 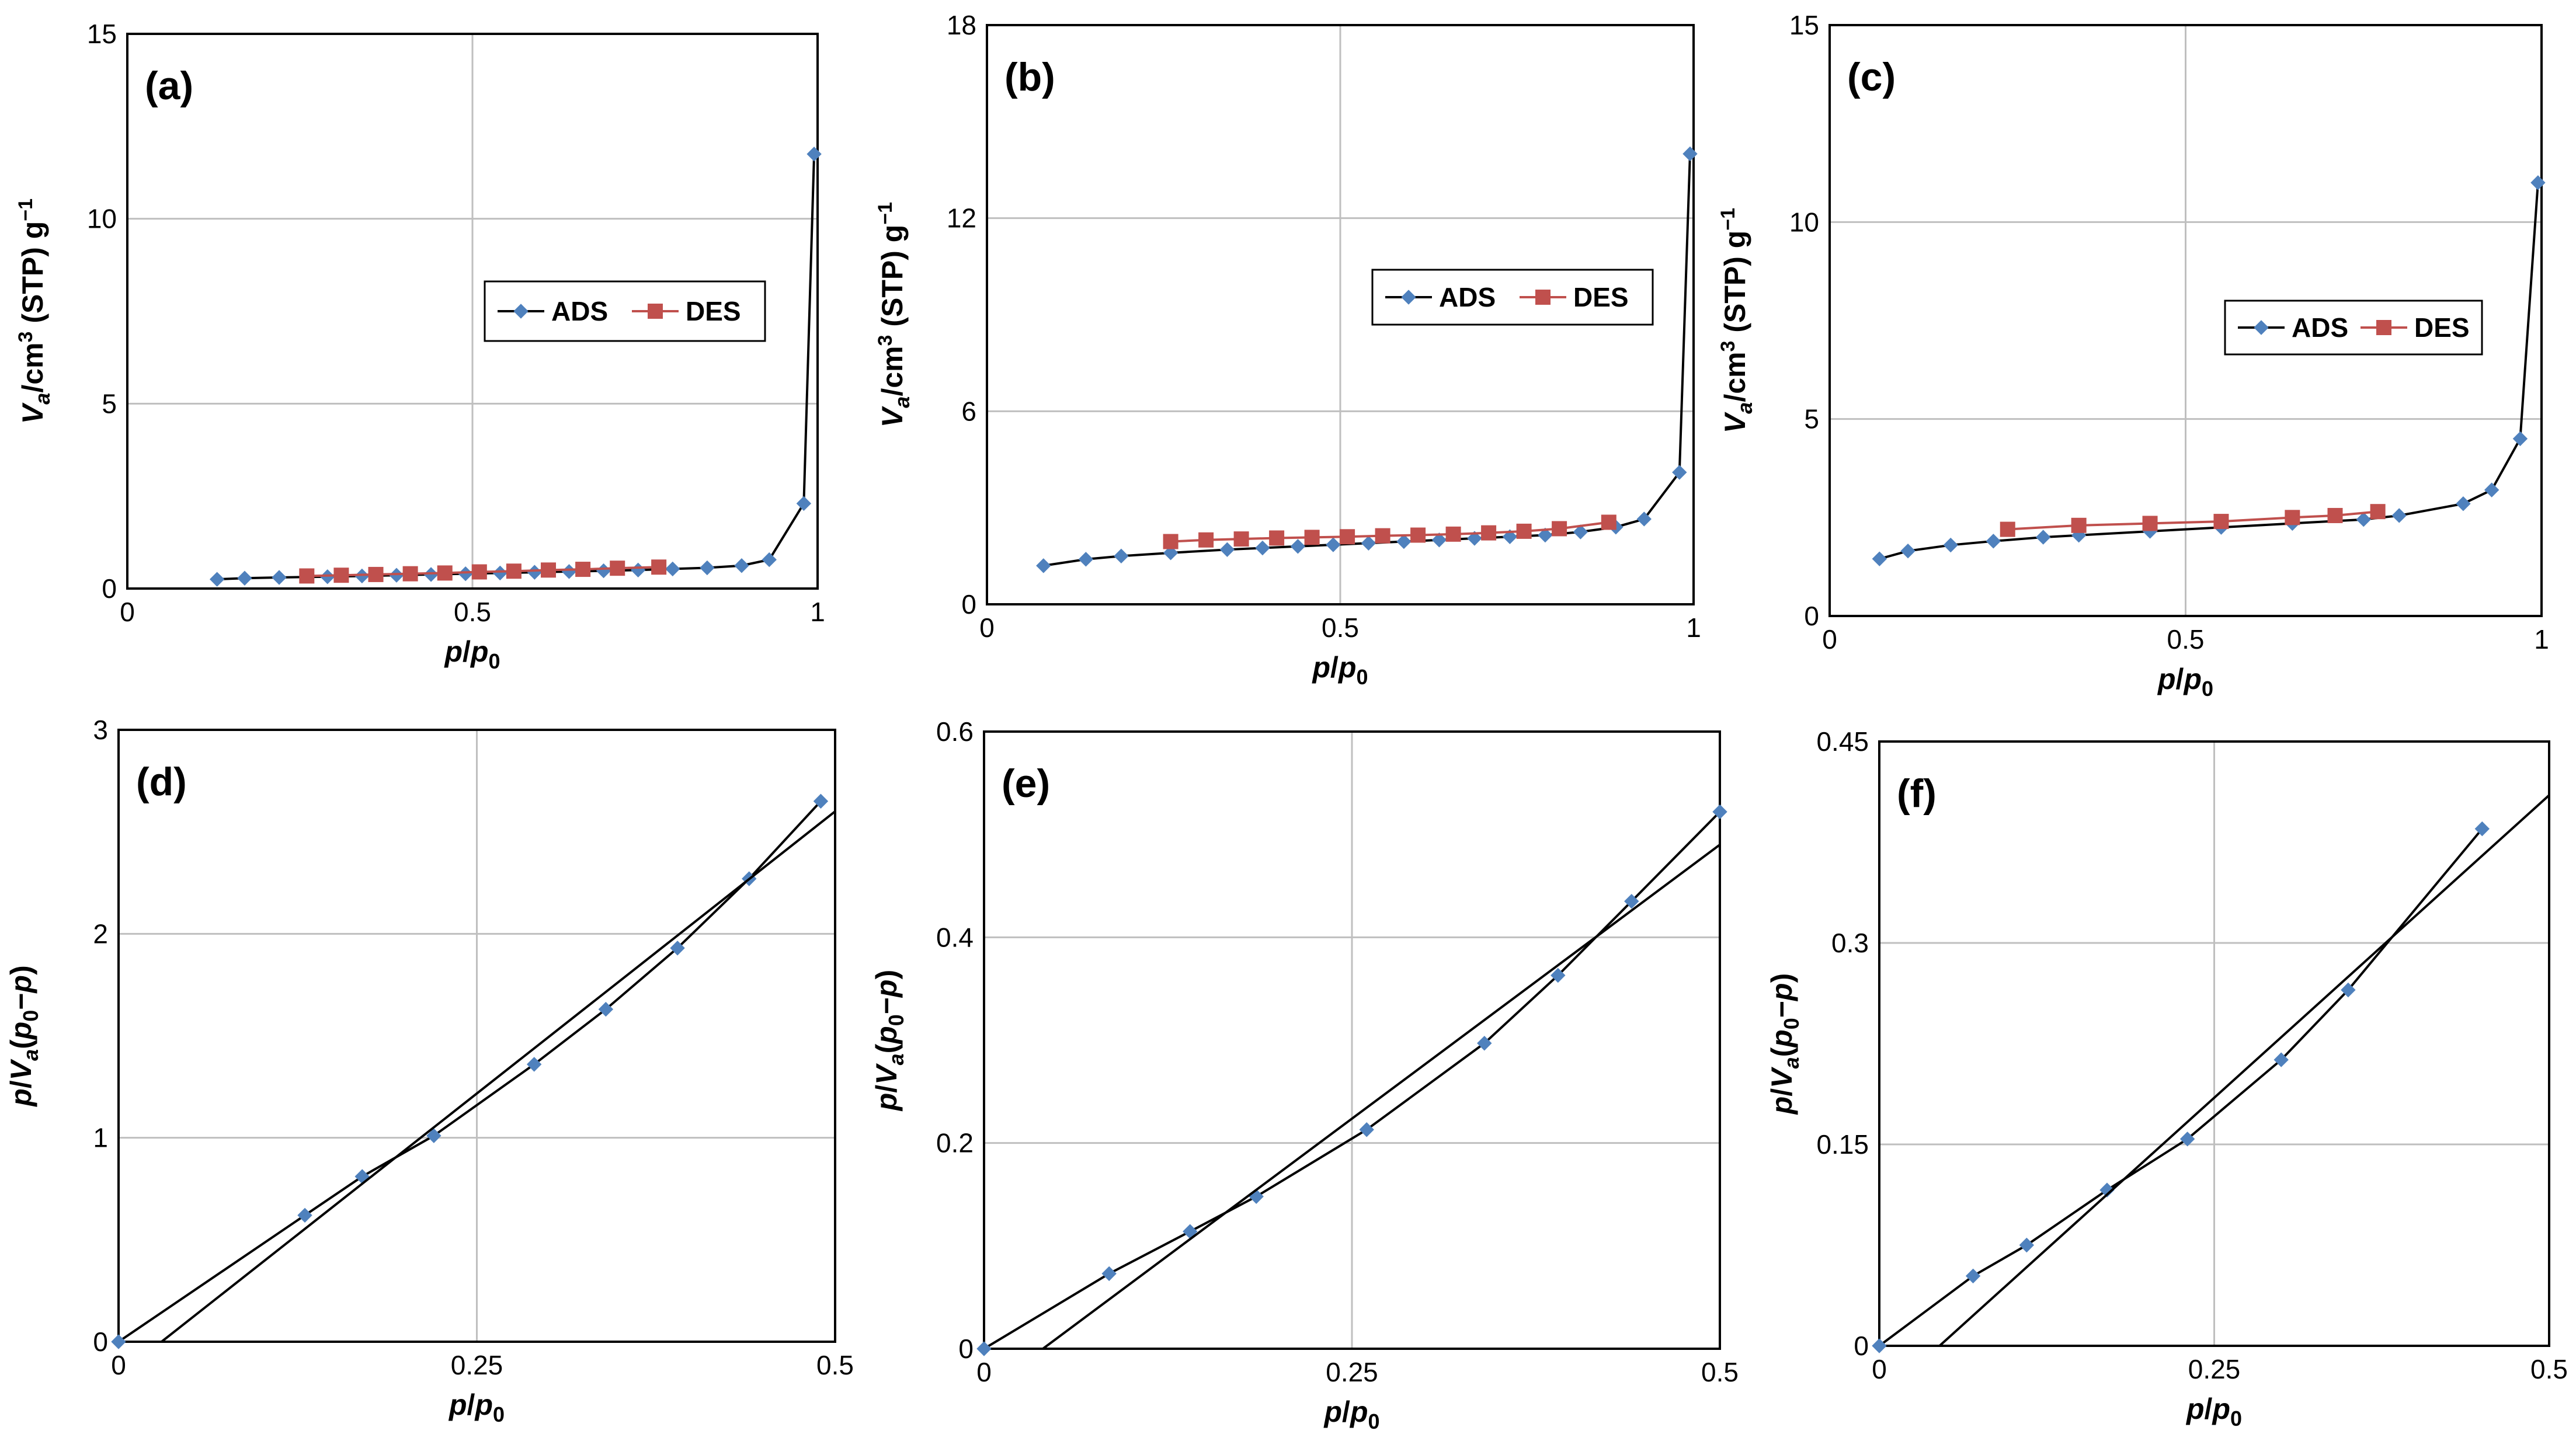 I want to click on panel-label: (d), so click(x=162, y=782).